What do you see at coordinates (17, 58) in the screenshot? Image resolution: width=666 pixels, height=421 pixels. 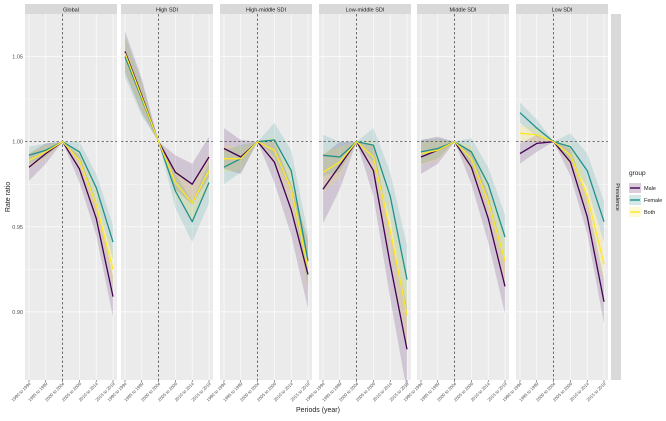 I see `y-tick-label: 1.05` at bounding box center [17, 58].